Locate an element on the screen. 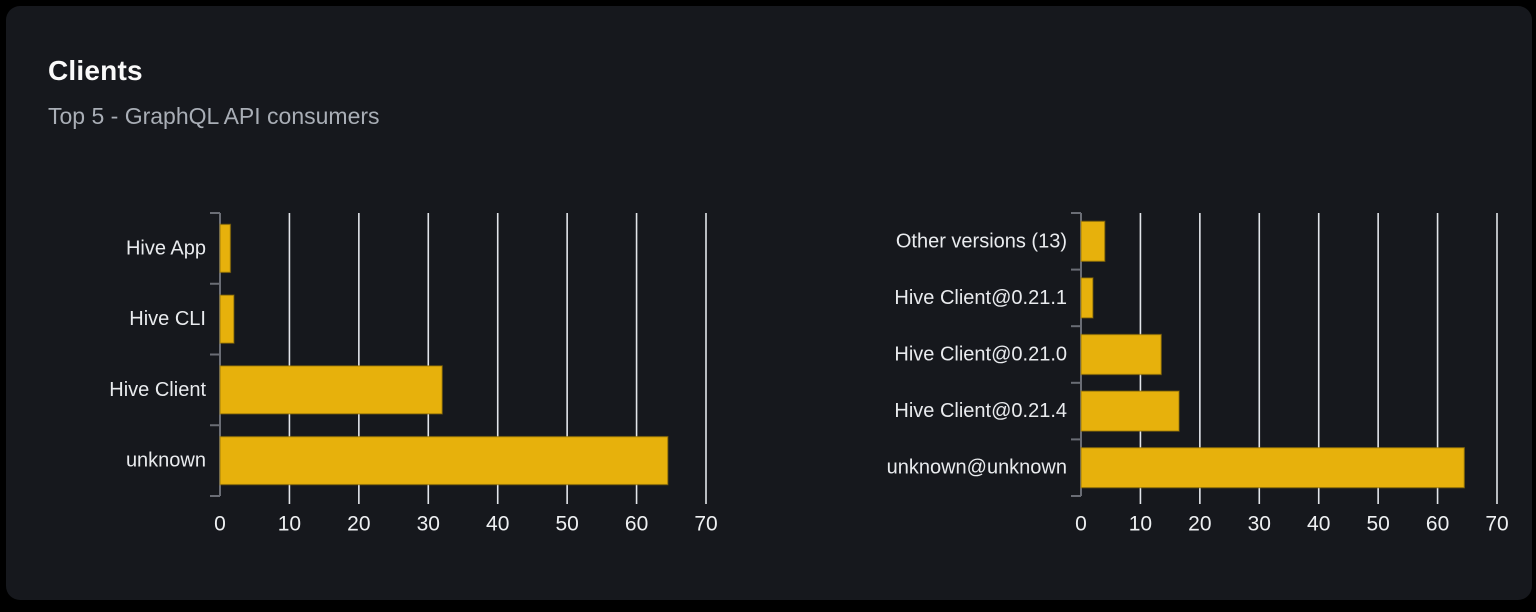 The width and height of the screenshot is (1536, 612). category-label: unknown is located at coordinates (166, 461).